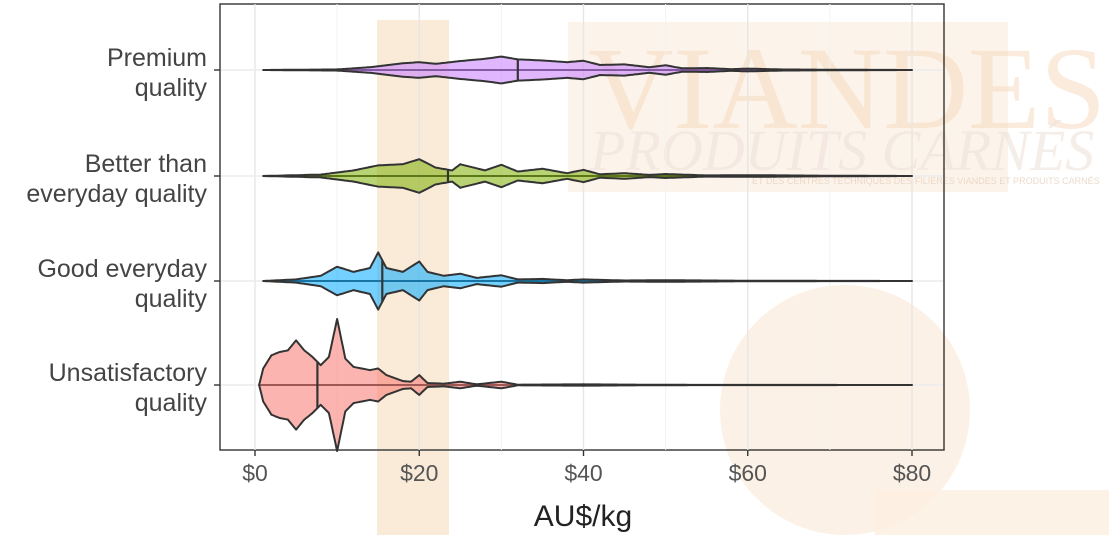 The width and height of the screenshot is (1109, 535). I want to click on watermark-line2: PRODUITS CARNÉS, so click(841, 150).